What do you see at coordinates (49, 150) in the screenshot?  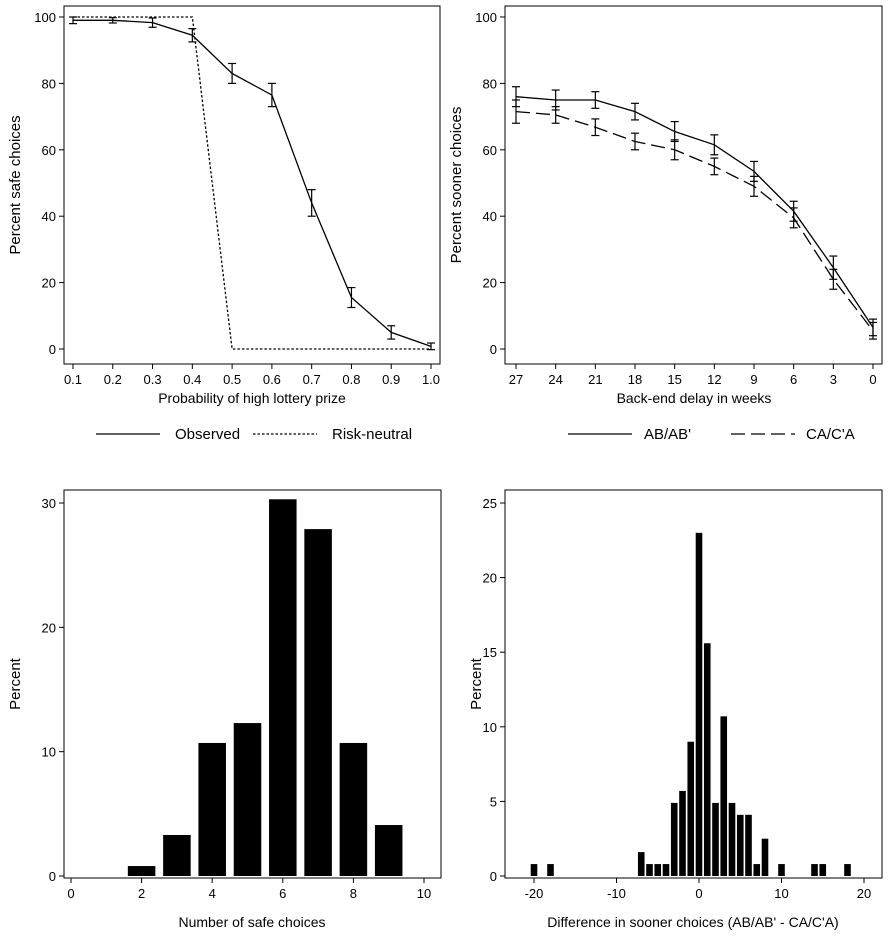 I see `y-tick-label: 60` at bounding box center [49, 150].